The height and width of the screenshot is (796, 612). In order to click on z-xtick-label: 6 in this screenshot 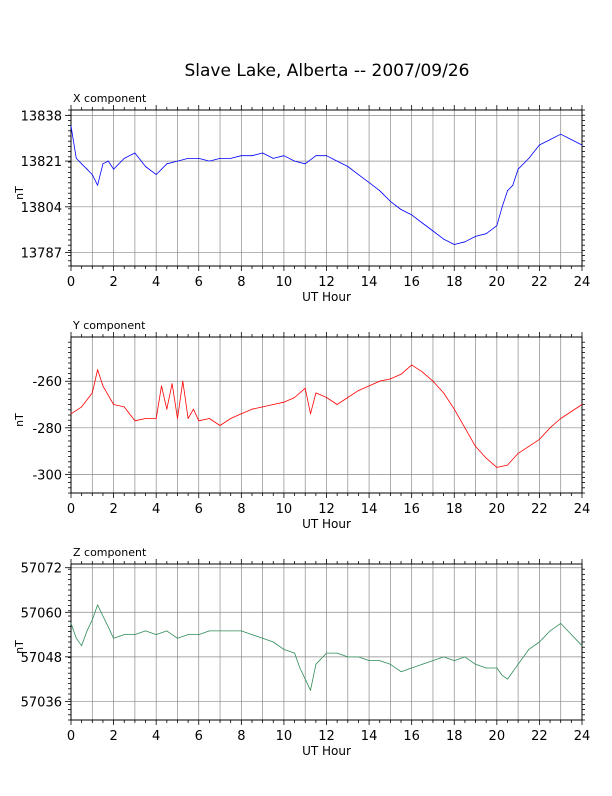, I will do `click(199, 736)`.